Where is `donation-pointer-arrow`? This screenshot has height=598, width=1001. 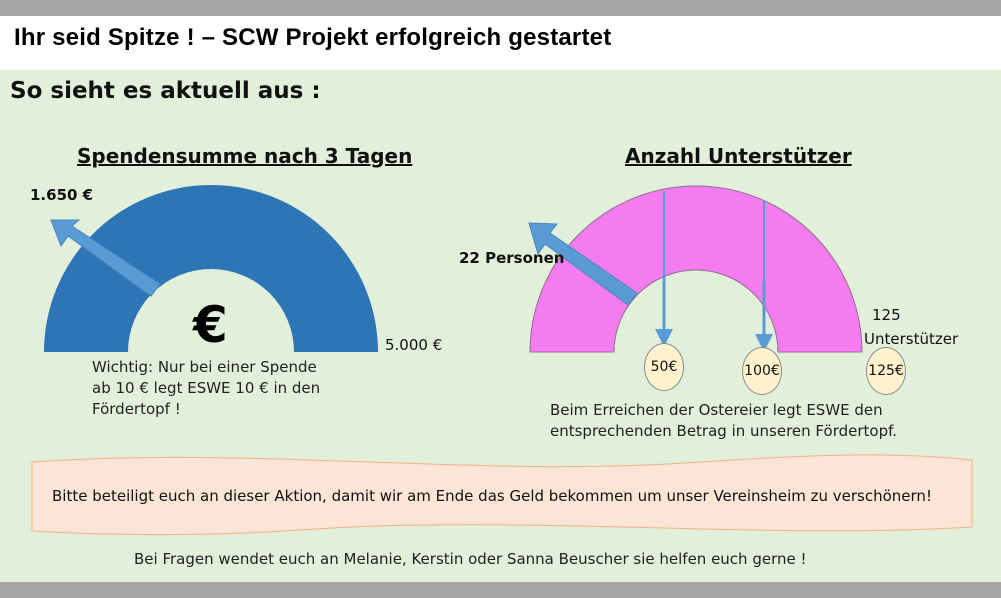
donation-pointer-arrow is located at coordinates (105, 258).